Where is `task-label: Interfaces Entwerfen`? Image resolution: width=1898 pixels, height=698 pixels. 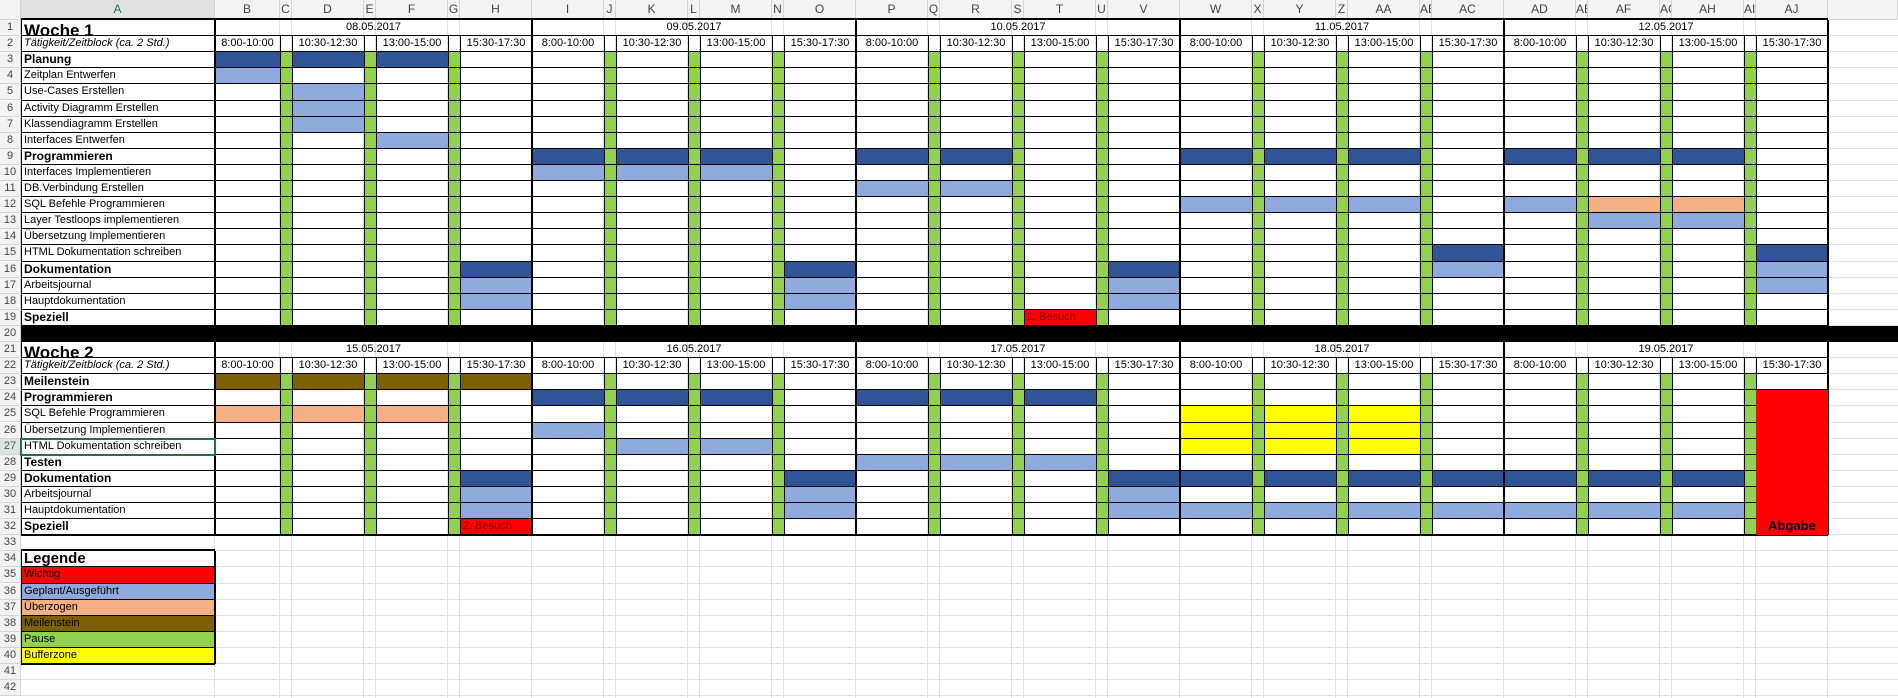
task-label: Interfaces Entwerfen is located at coordinates (74, 139).